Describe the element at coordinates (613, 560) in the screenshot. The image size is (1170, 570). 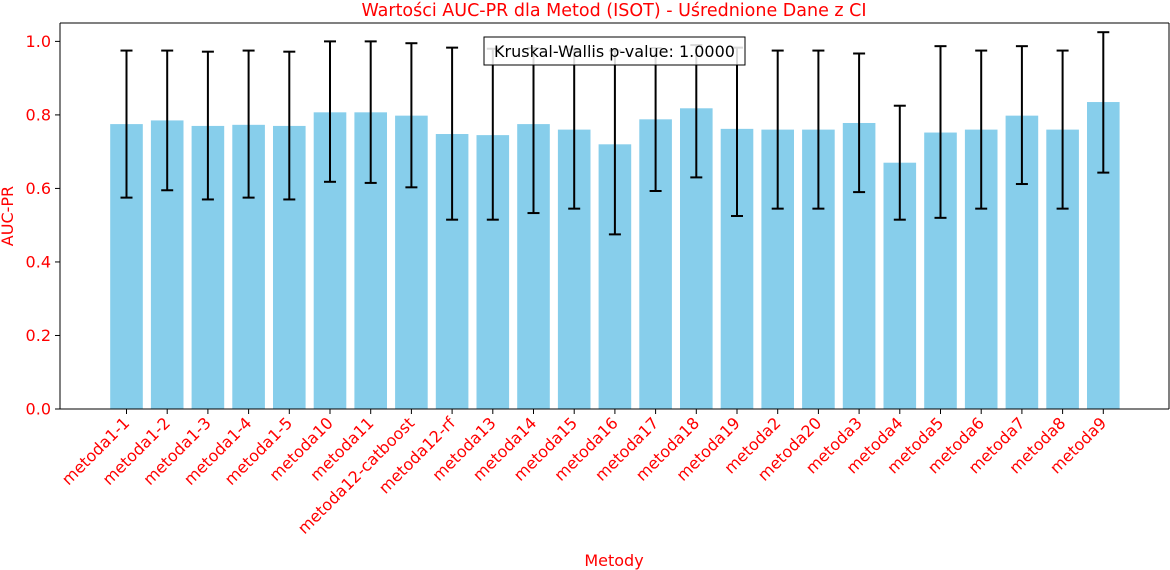
I see `x-axis-label: Metody` at that location.